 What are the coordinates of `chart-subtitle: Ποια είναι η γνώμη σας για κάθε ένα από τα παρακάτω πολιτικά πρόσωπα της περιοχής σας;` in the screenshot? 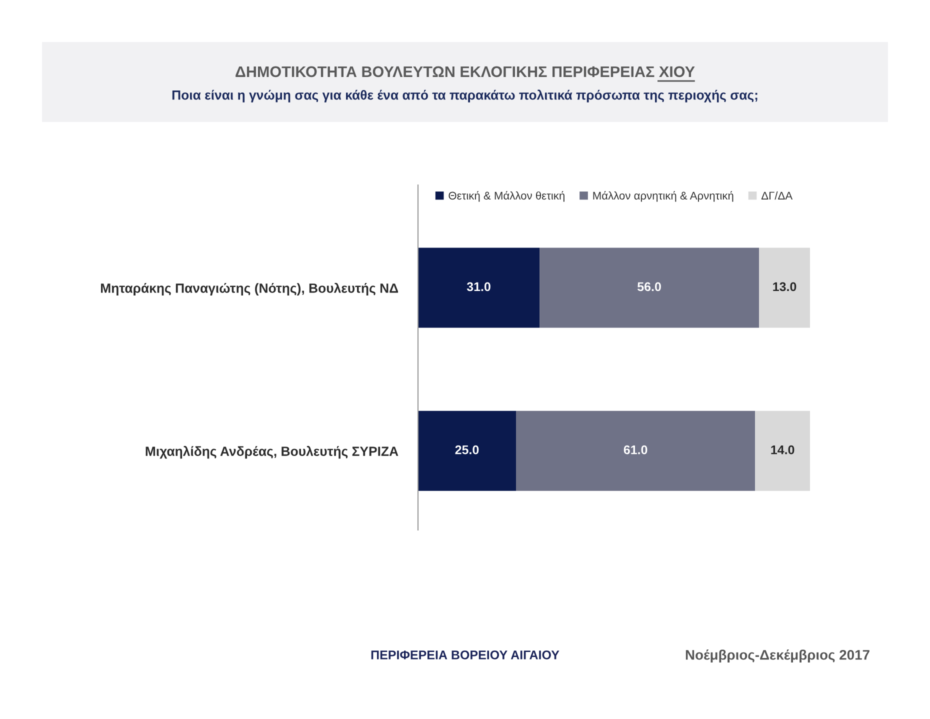 It's located at (465, 96).